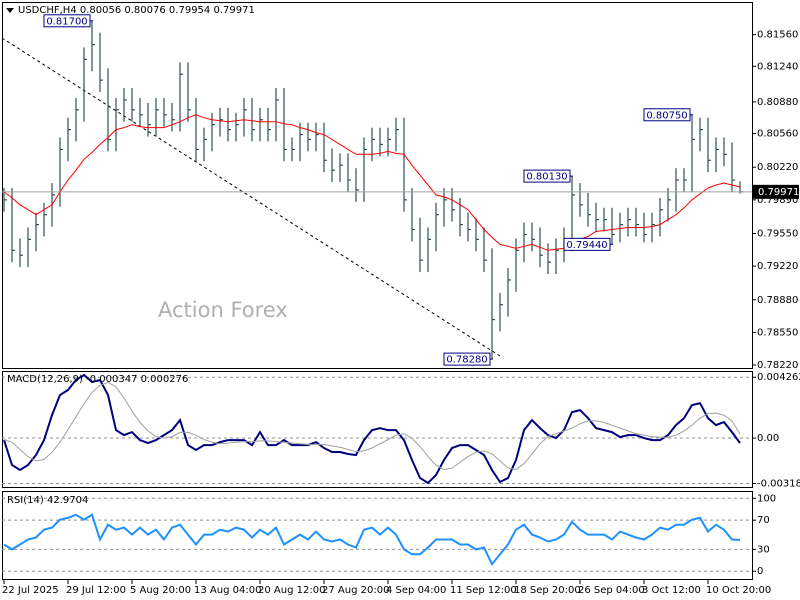 The height and width of the screenshot is (600, 800). Describe the element at coordinates (611, 590) in the screenshot. I see `x-tick-label: 26 Sep 04:00` at that location.